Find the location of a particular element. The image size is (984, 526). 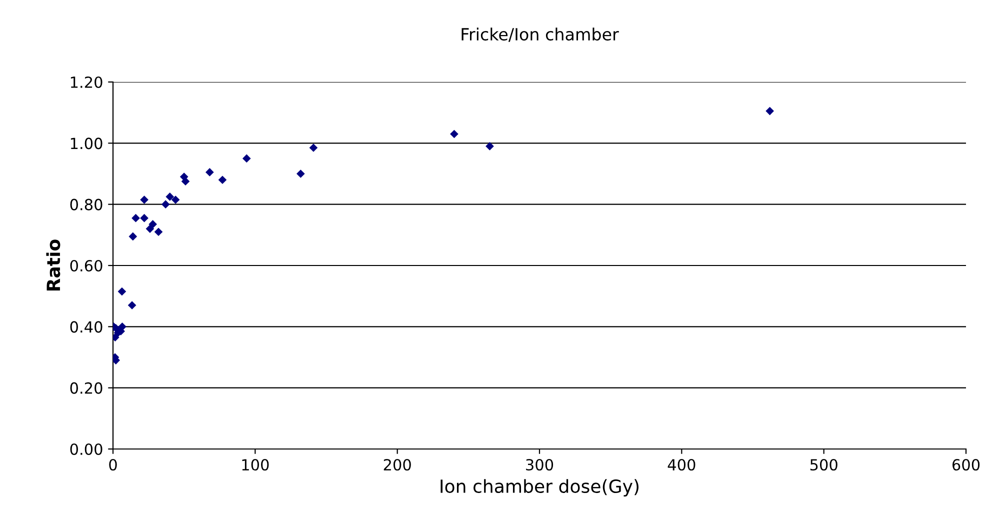

x-tick-label: 200 is located at coordinates (397, 464).